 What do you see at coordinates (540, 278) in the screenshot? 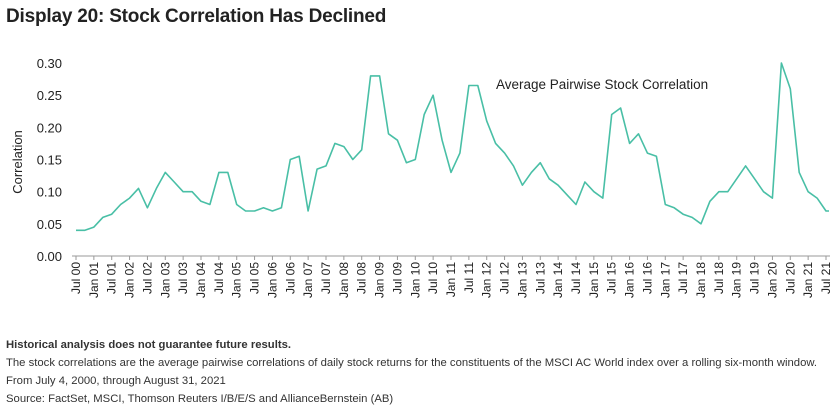
I see `x-tick-label: Jul 13` at bounding box center [540, 278].